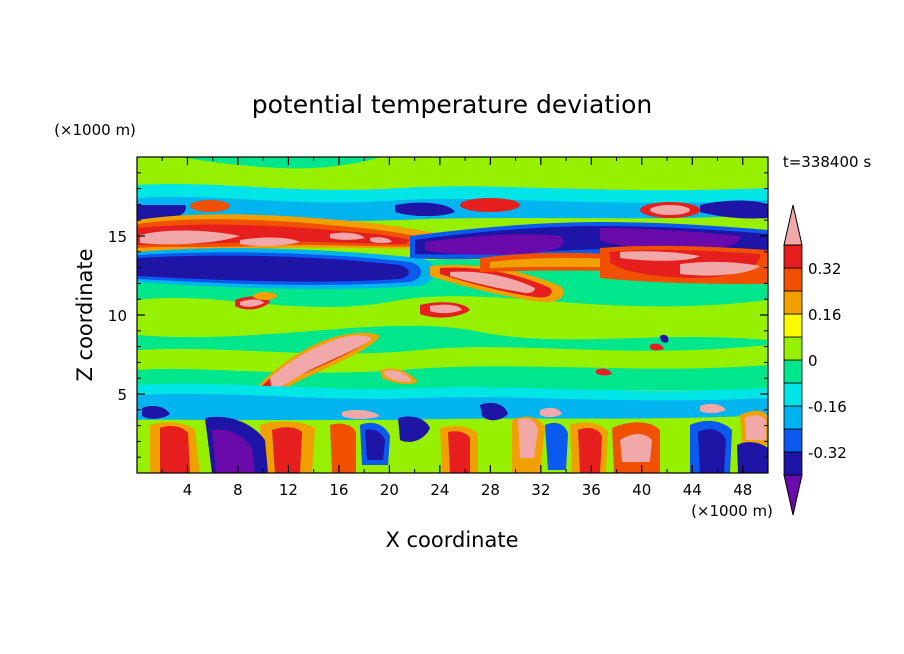 The image size is (904, 654). What do you see at coordinates (188, 490) in the screenshot?
I see `x-tick-label: 4` at bounding box center [188, 490].